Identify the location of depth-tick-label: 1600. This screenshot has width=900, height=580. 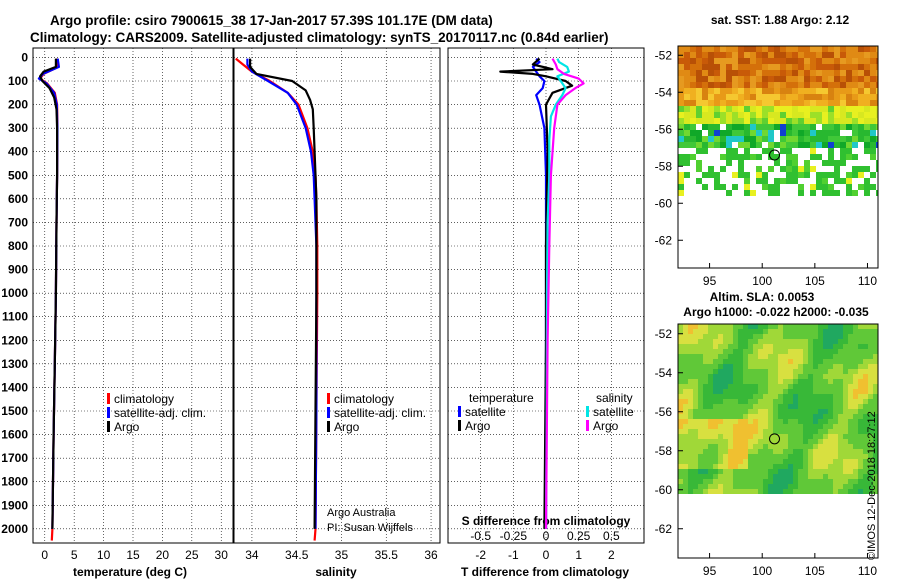
(14, 435).